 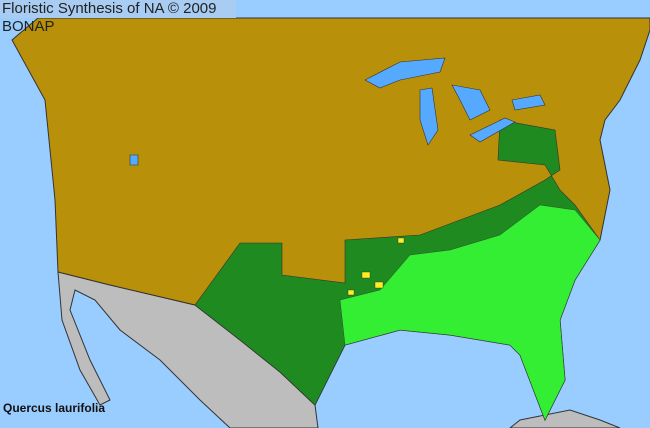 I want to click on map-title: Floristic Synthesis of NA © 2009 BONAP, so click(x=118, y=17).